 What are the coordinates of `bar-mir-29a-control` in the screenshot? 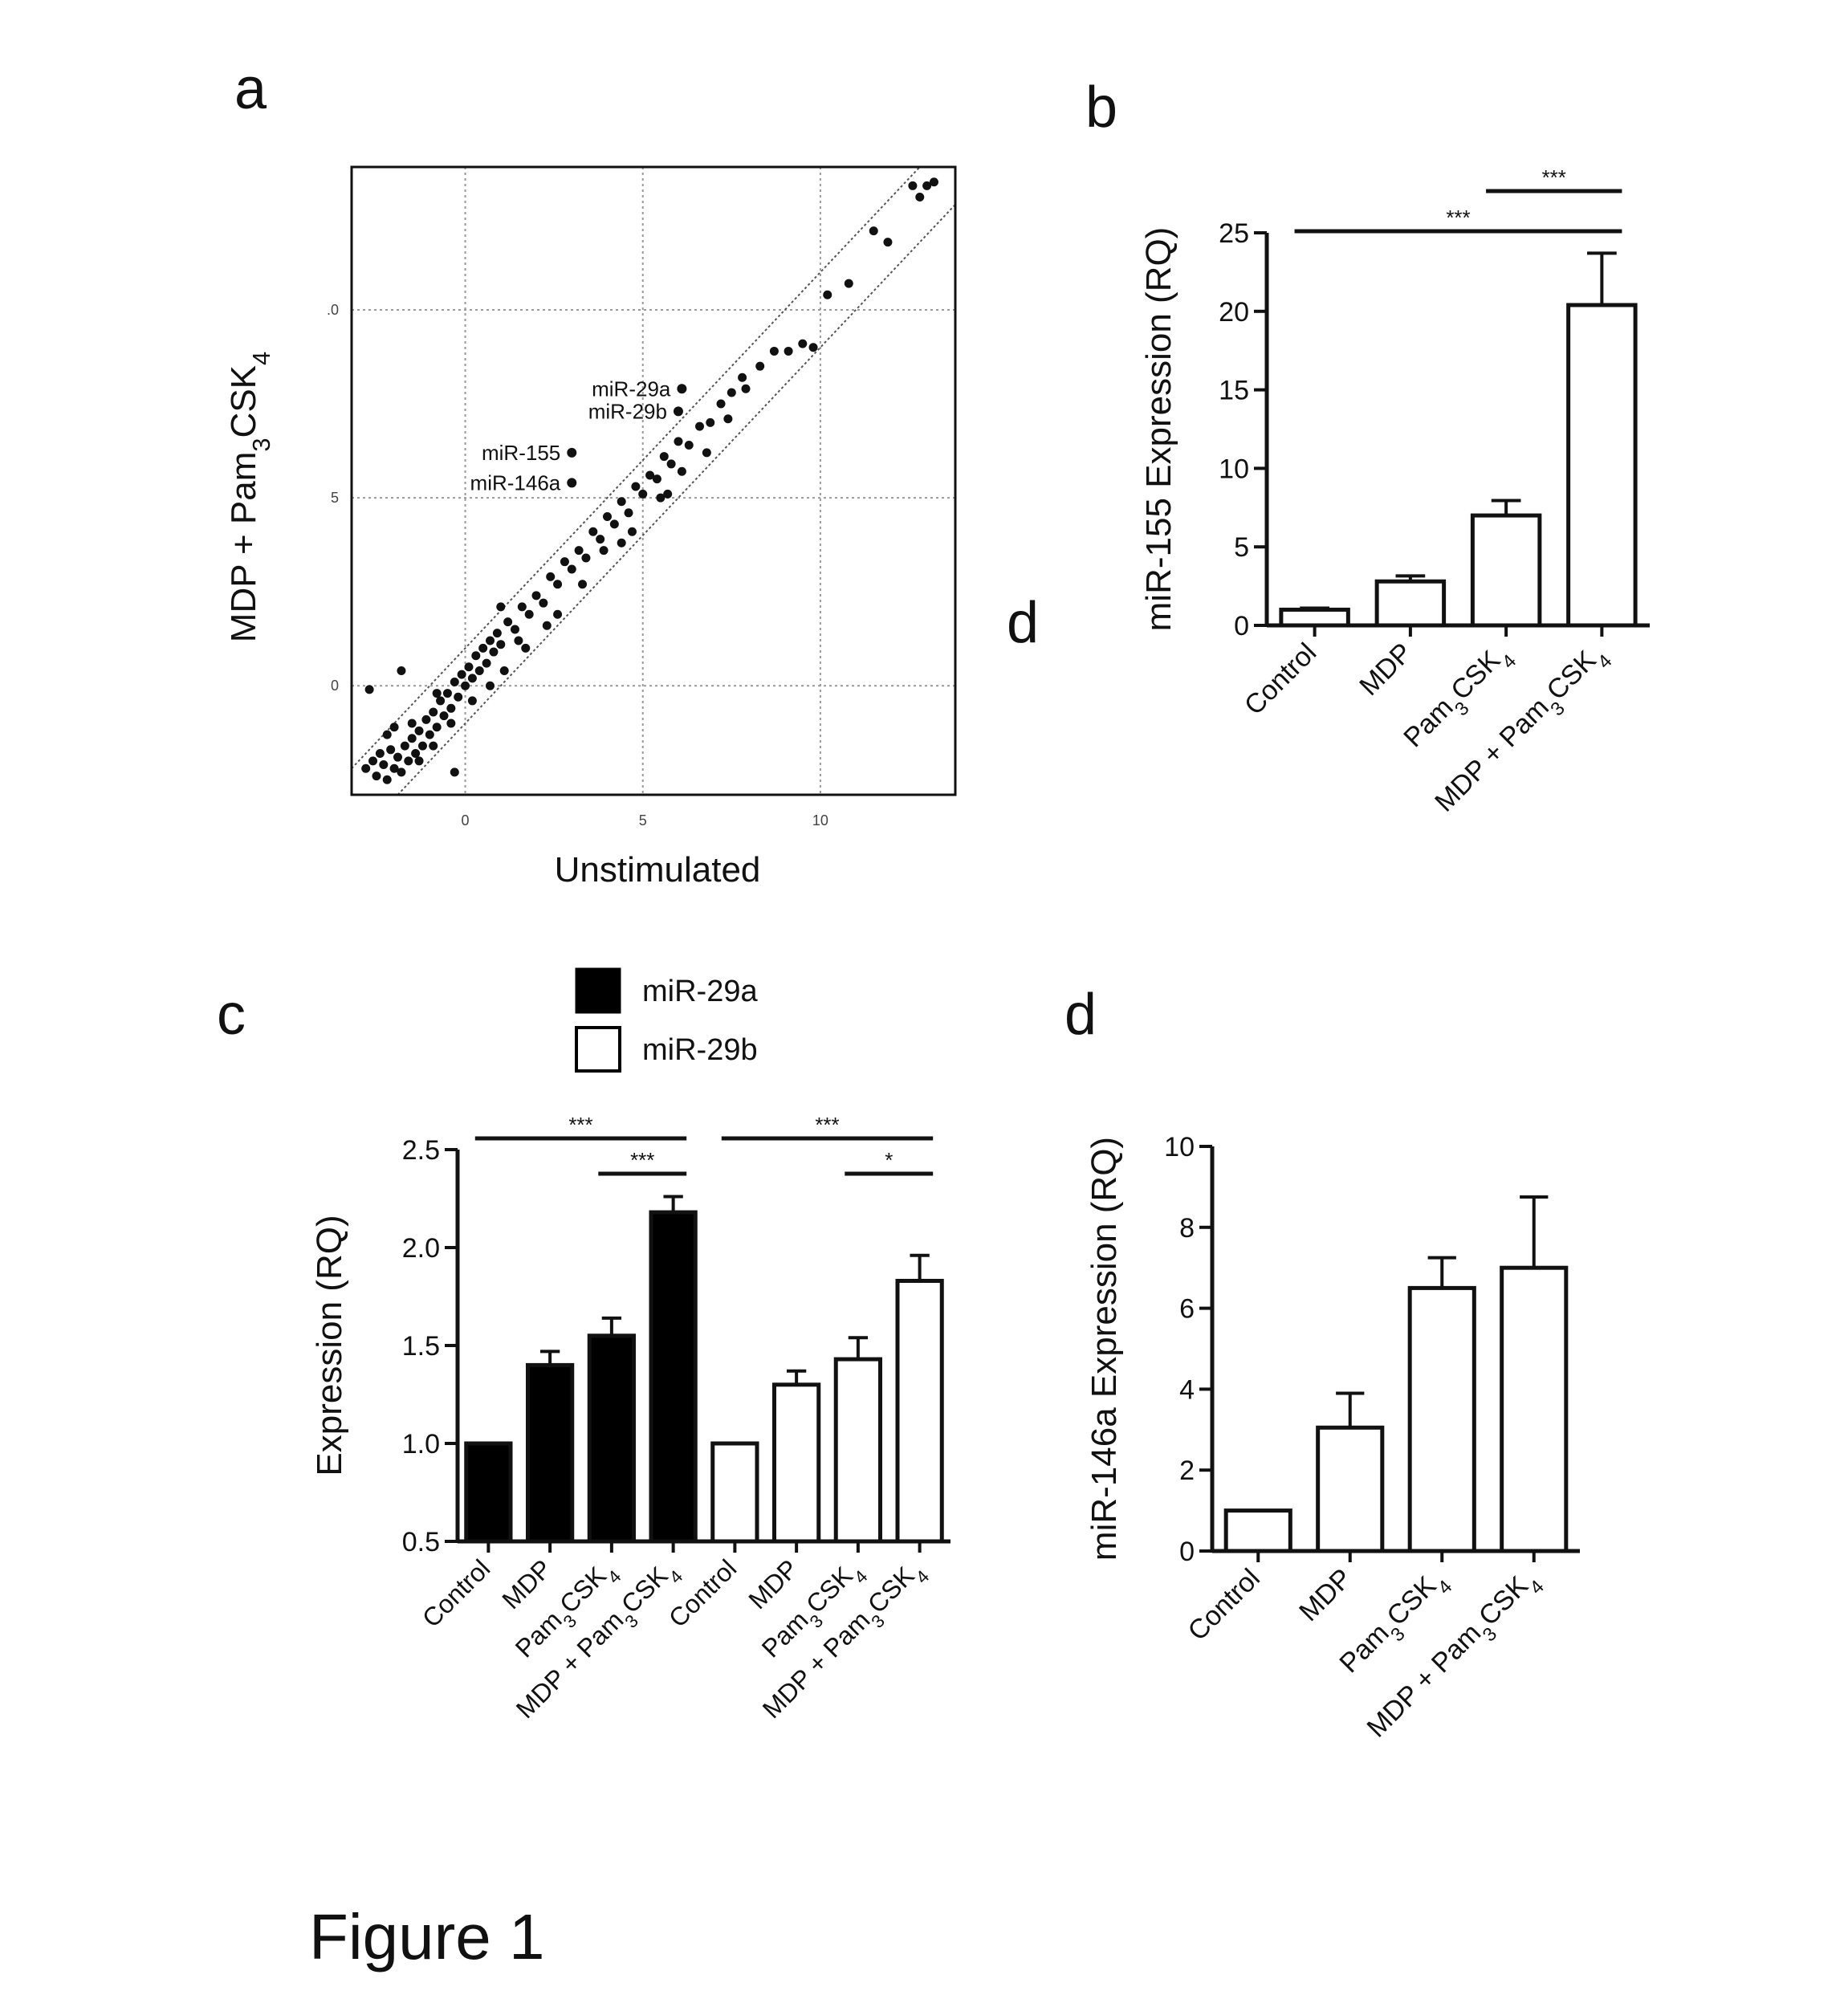 It's located at (488, 1492).